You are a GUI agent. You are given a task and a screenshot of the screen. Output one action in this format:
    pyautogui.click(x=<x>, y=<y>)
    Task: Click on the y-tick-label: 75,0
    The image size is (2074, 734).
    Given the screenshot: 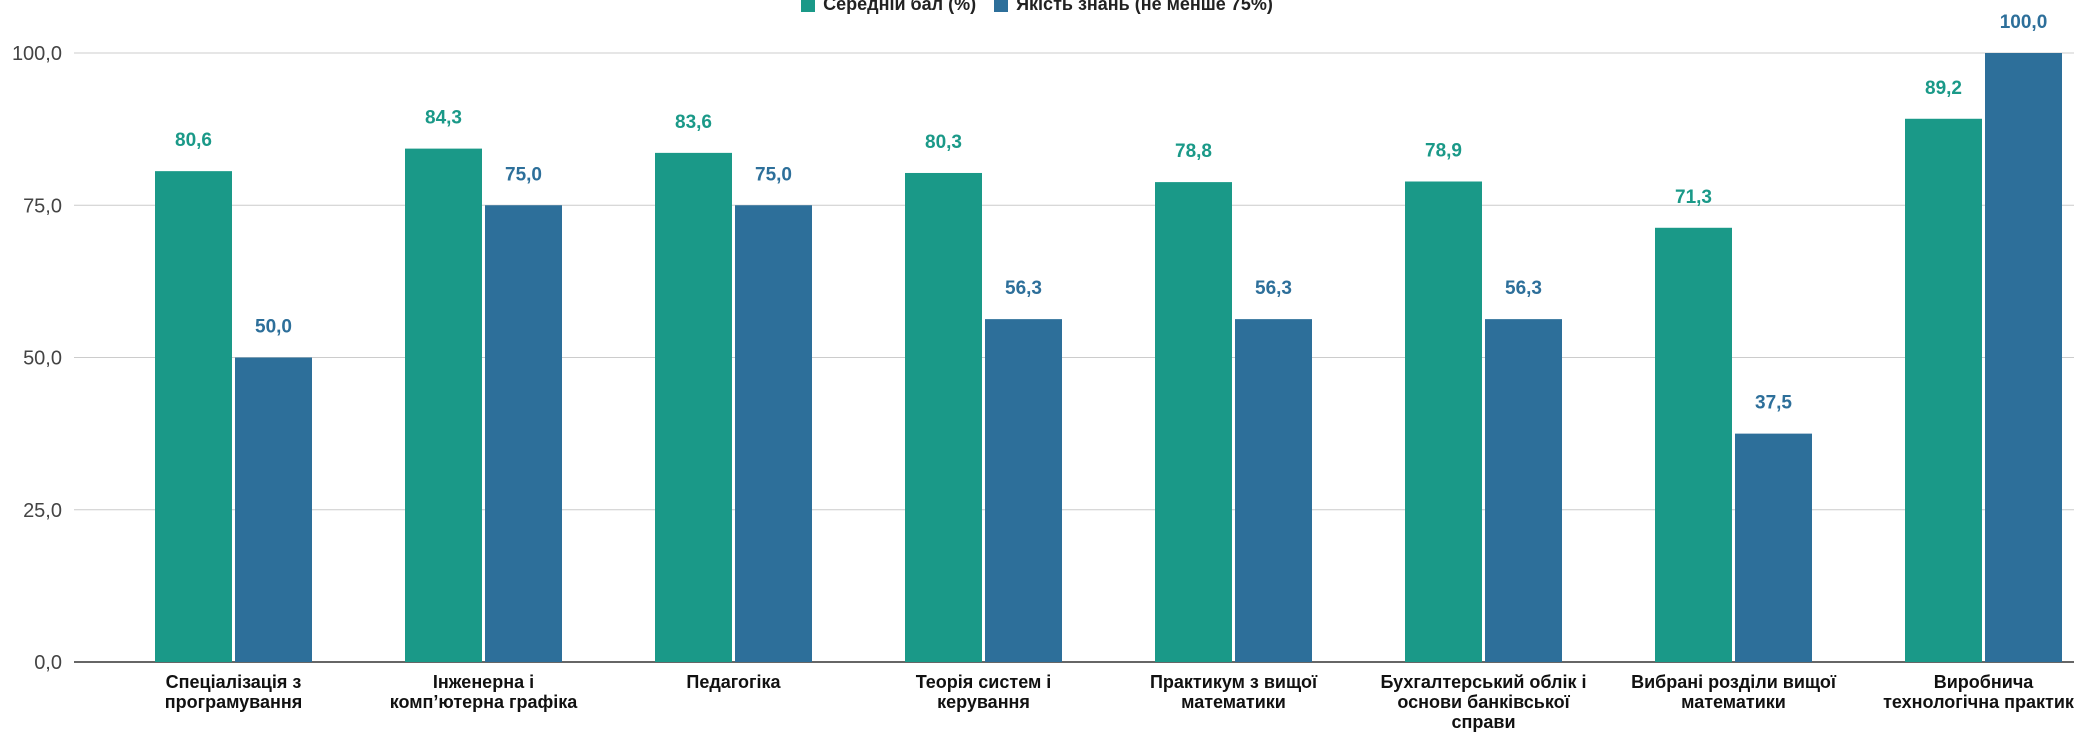 What is the action you would take?
    pyautogui.click(x=42, y=206)
    